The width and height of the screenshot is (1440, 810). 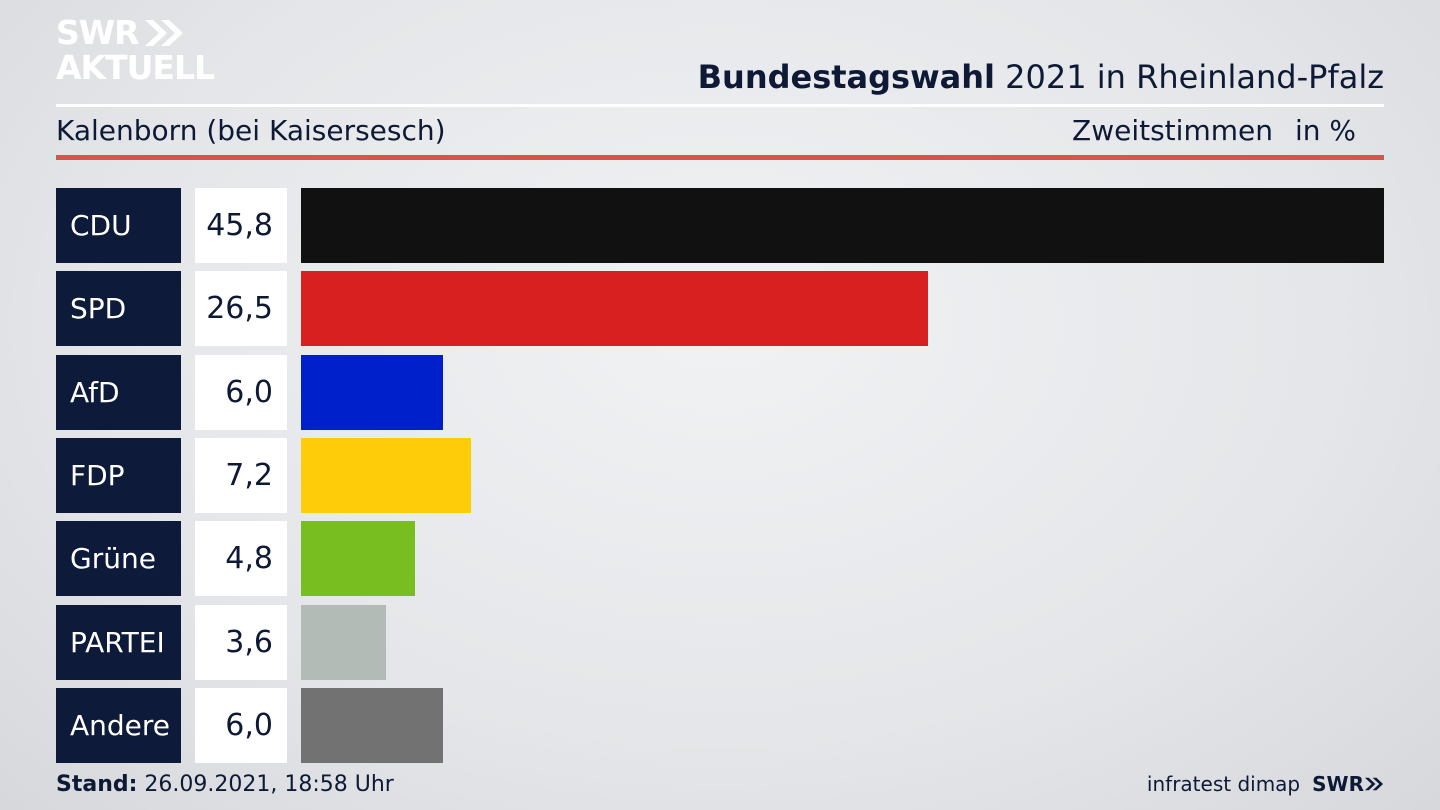 I want to click on accent-divider, so click(x=720, y=157).